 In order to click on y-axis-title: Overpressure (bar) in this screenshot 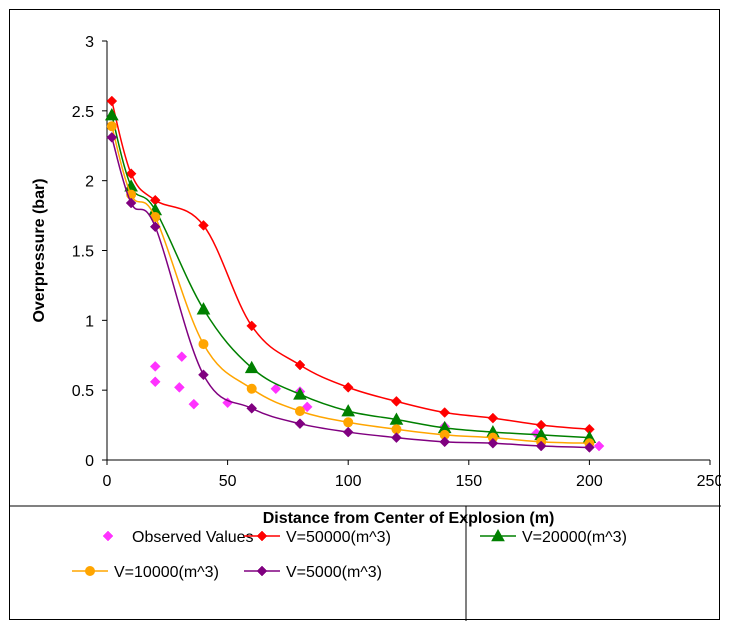, I will do `click(39, 250)`.